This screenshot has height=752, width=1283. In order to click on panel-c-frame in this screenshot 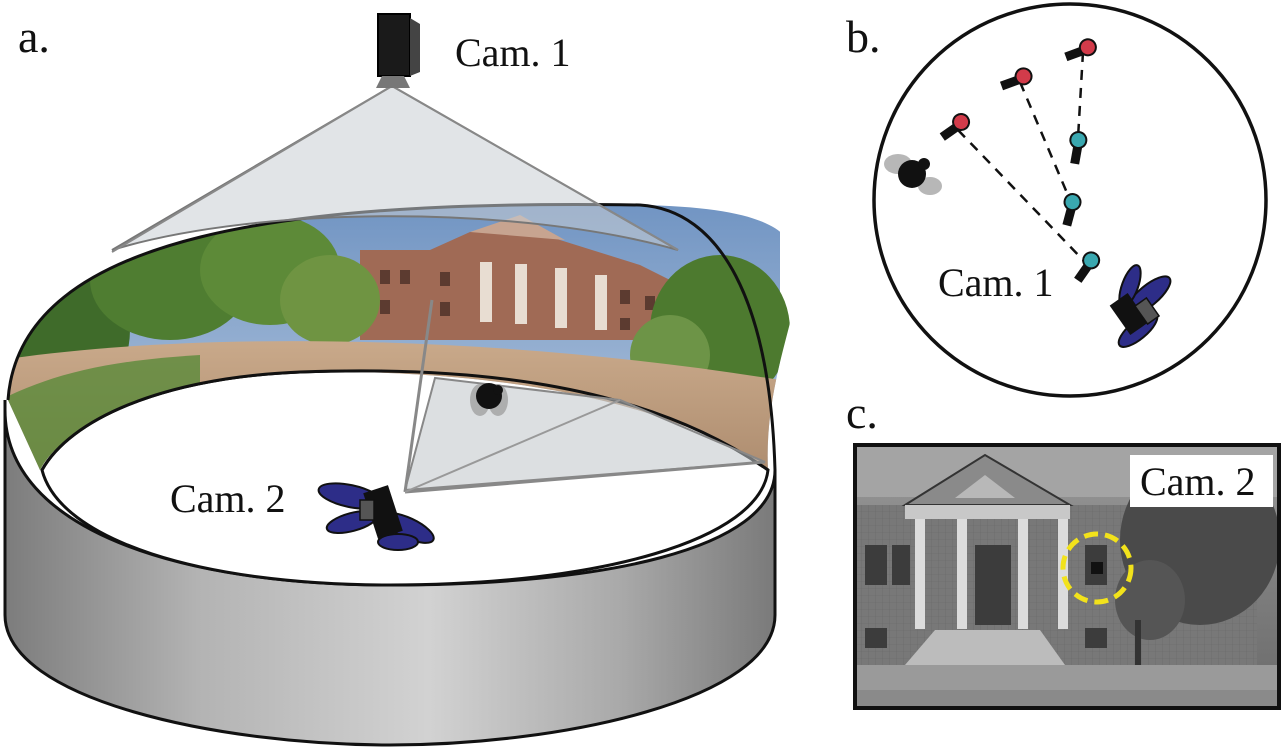, I will do `click(1067, 576)`.